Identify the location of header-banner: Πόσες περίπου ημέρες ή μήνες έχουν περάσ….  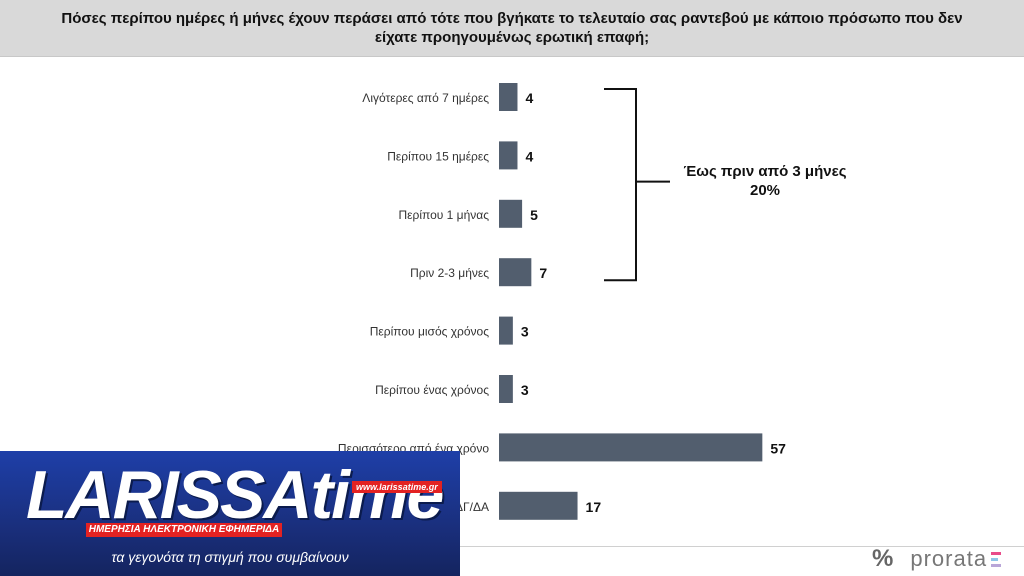
(512, 28).